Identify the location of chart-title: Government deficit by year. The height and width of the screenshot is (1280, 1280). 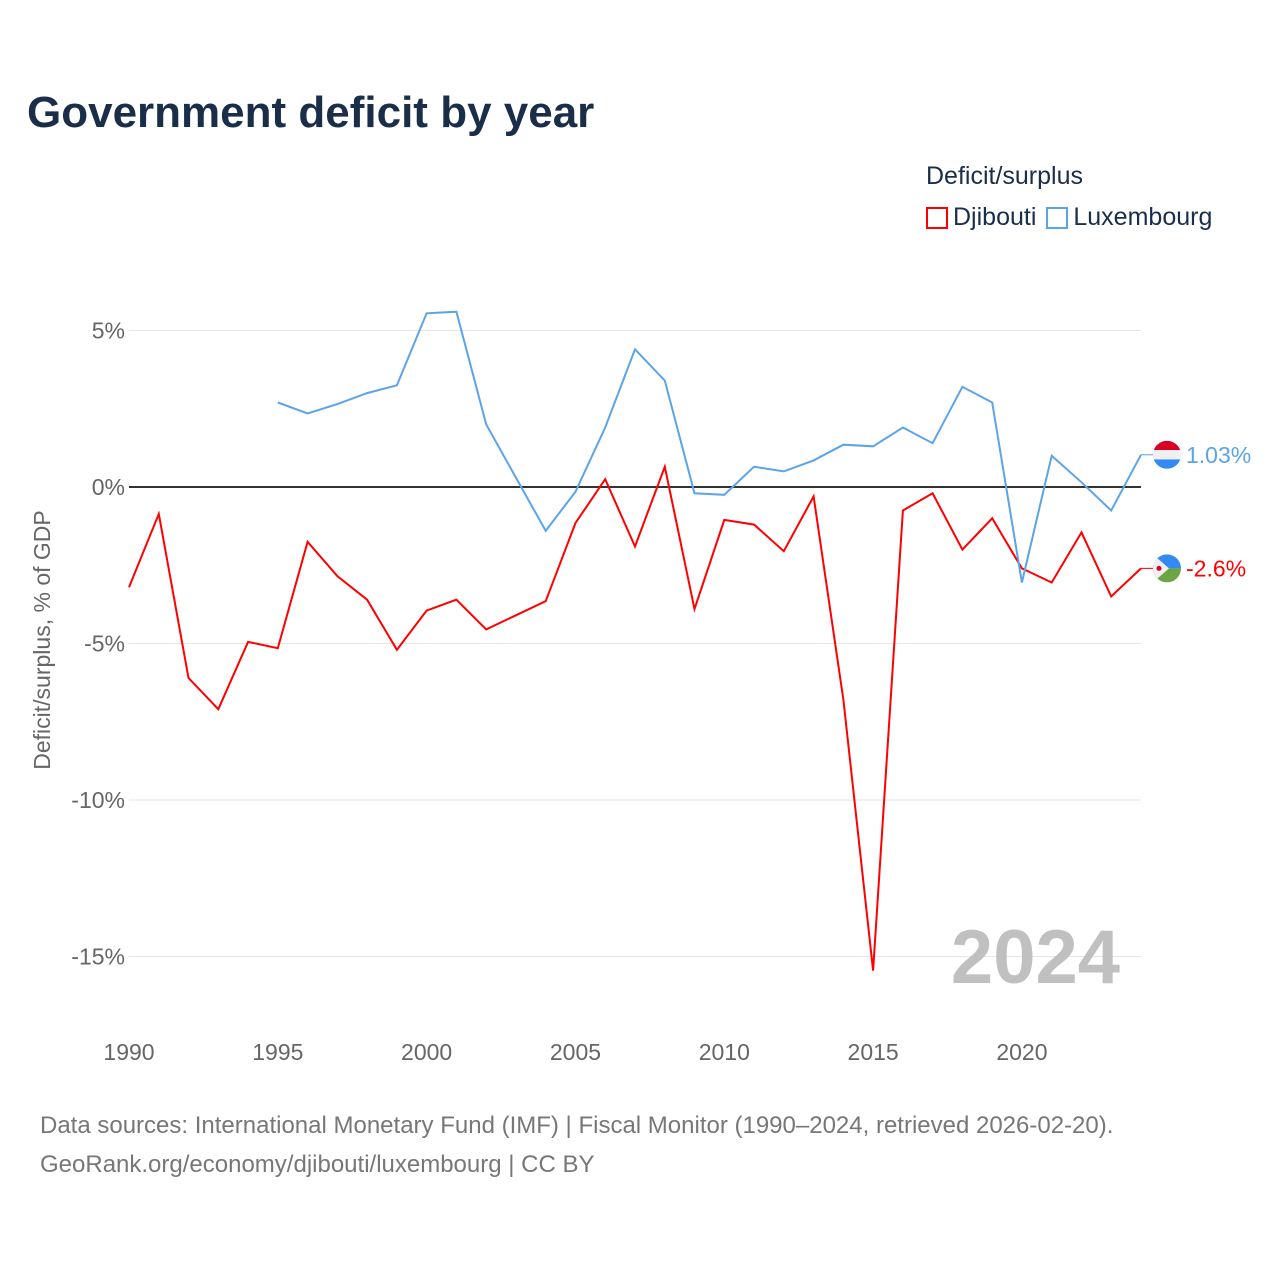
(311, 112).